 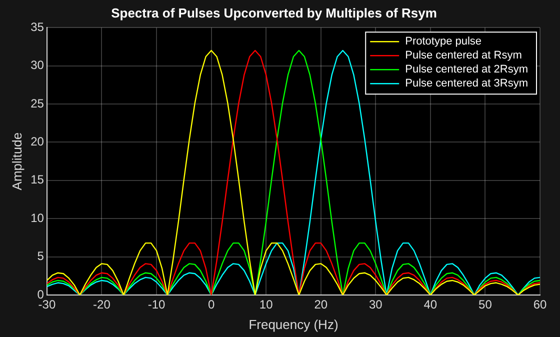 I want to click on x-tick-label: 10, so click(x=266, y=305).